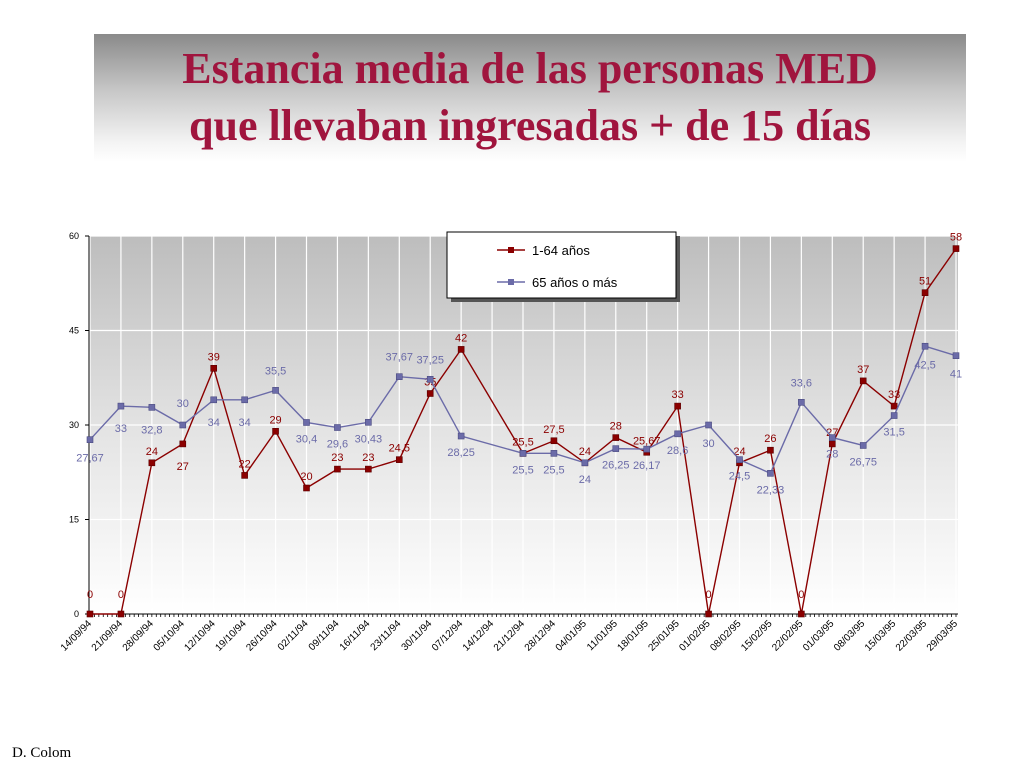 This screenshot has width=1024, height=768. Describe the element at coordinates (788, 636) in the screenshot. I see `x-tick-label: 22/02/95` at that location.